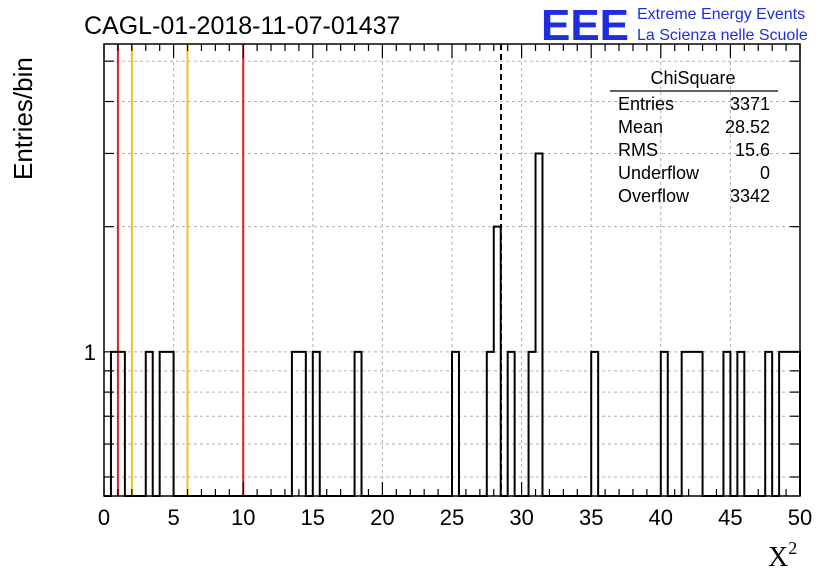  What do you see at coordinates (313, 517) in the screenshot?
I see `x-tick-label: 15` at bounding box center [313, 517].